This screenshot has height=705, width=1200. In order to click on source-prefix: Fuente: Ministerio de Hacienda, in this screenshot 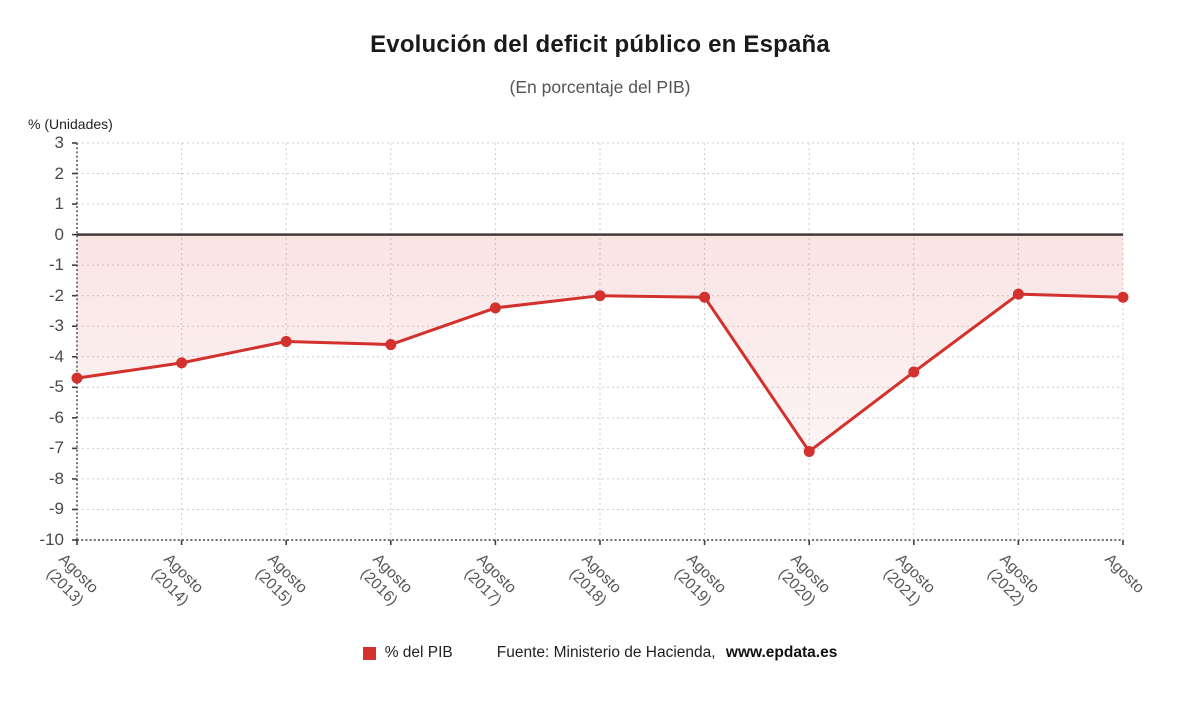, I will do `click(606, 652)`.